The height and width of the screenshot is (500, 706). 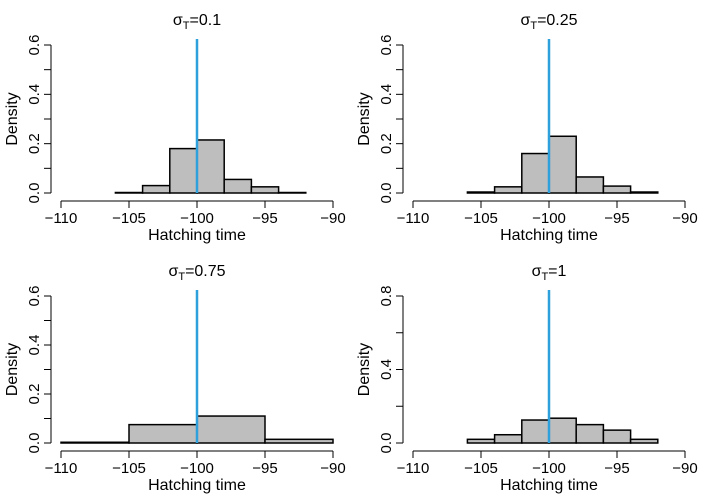 I want to click on y-tick-label: 0.8, so click(x=386, y=296).